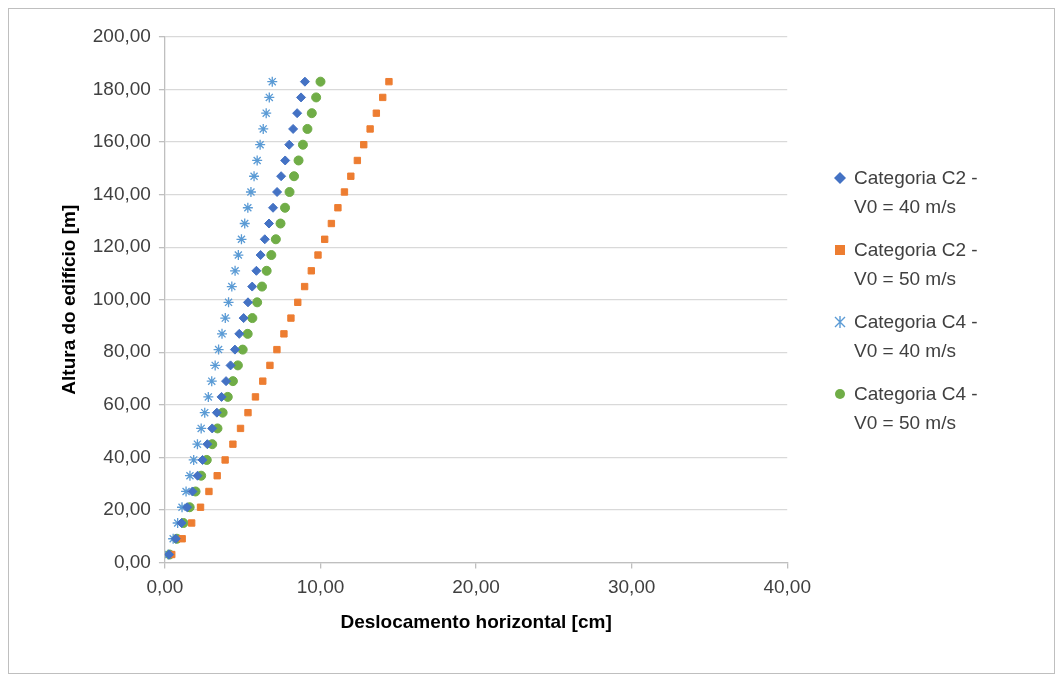 This screenshot has width=1061, height=680. What do you see at coordinates (127, 404) in the screenshot?
I see `y-tick-label: 60,00` at bounding box center [127, 404].